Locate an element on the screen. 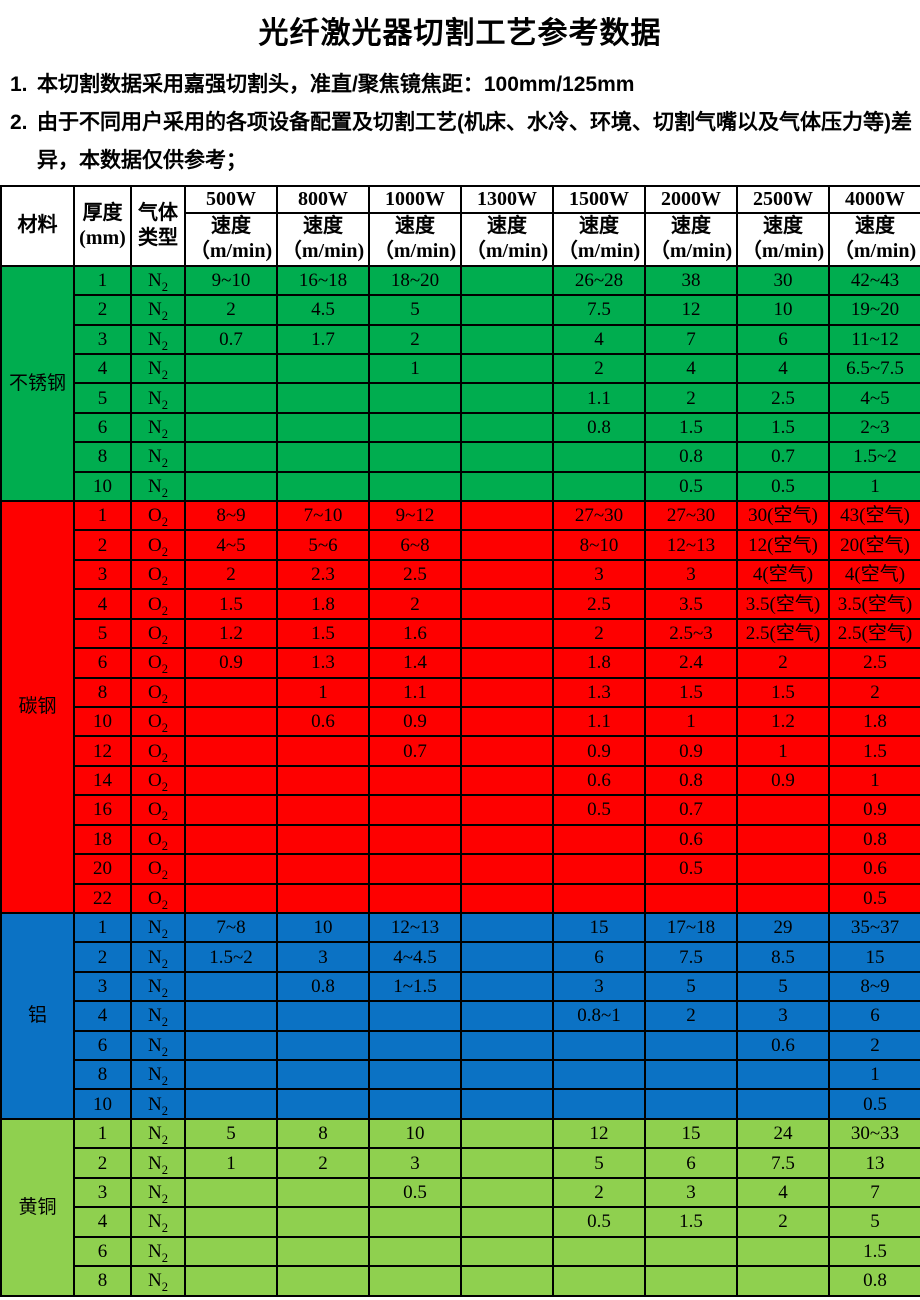 The height and width of the screenshot is (1300, 920). speed-cell: 7~8 is located at coordinates (231, 927).